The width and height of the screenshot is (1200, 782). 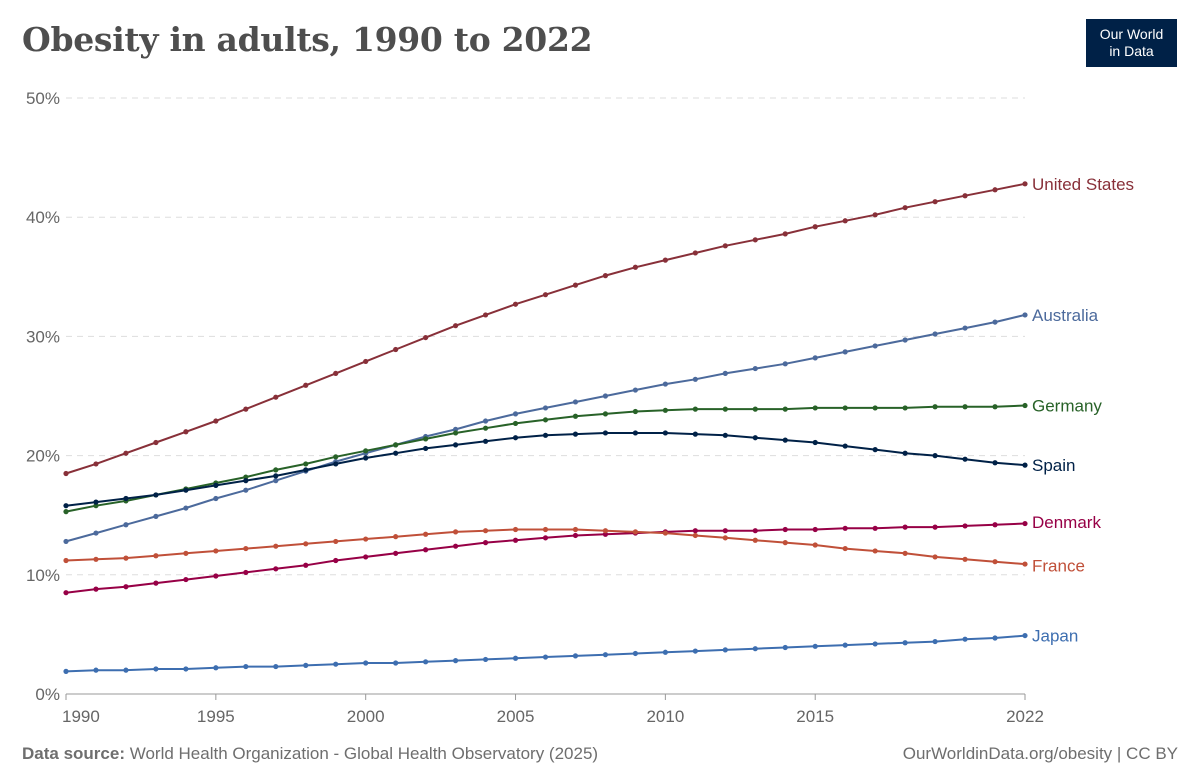 What do you see at coordinates (43, 217) in the screenshot?
I see `y-tick-label: 40%` at bounding box center [43, 217].